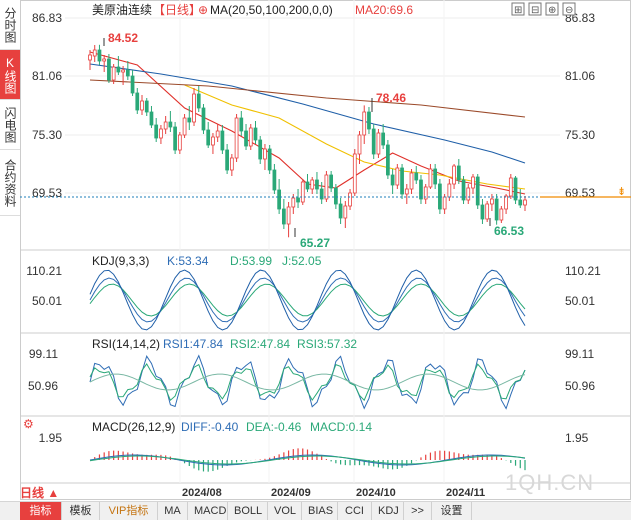  What do you see at coordinates (173, 511) in the screenshot?
I see `tab-ma: MA` at bounding box center [173, 511].